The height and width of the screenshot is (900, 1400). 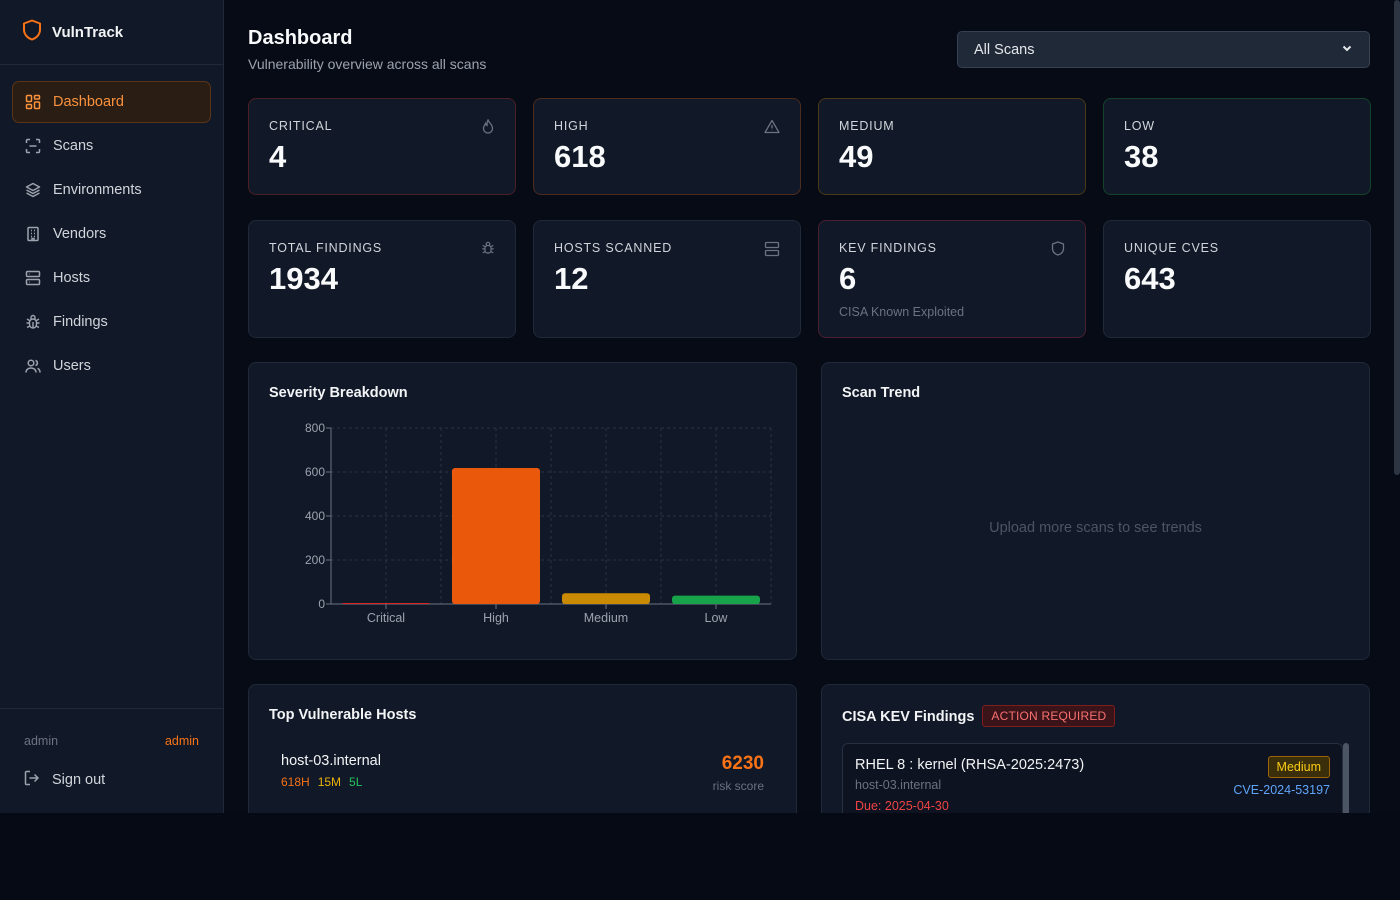 What do you see at coordinates (1095, 528) in the screenshot?
I see `empty-state-message: Upload more scans to see trends` at bounding box center [1095, 528].